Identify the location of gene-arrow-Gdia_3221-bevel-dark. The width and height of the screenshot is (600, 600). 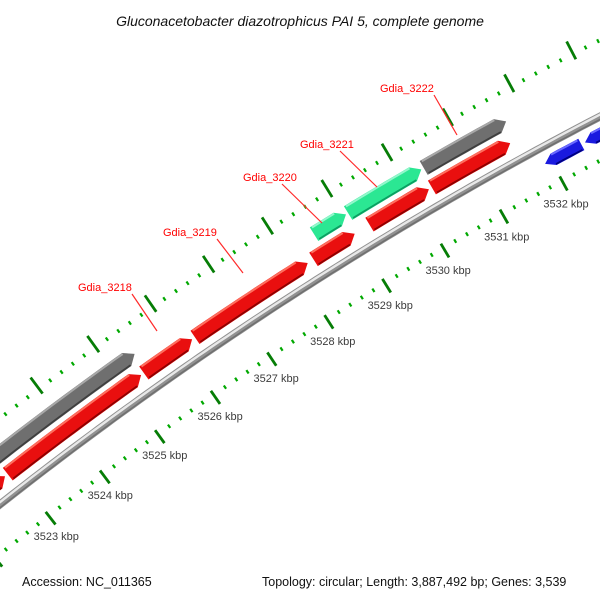
(384, 199).